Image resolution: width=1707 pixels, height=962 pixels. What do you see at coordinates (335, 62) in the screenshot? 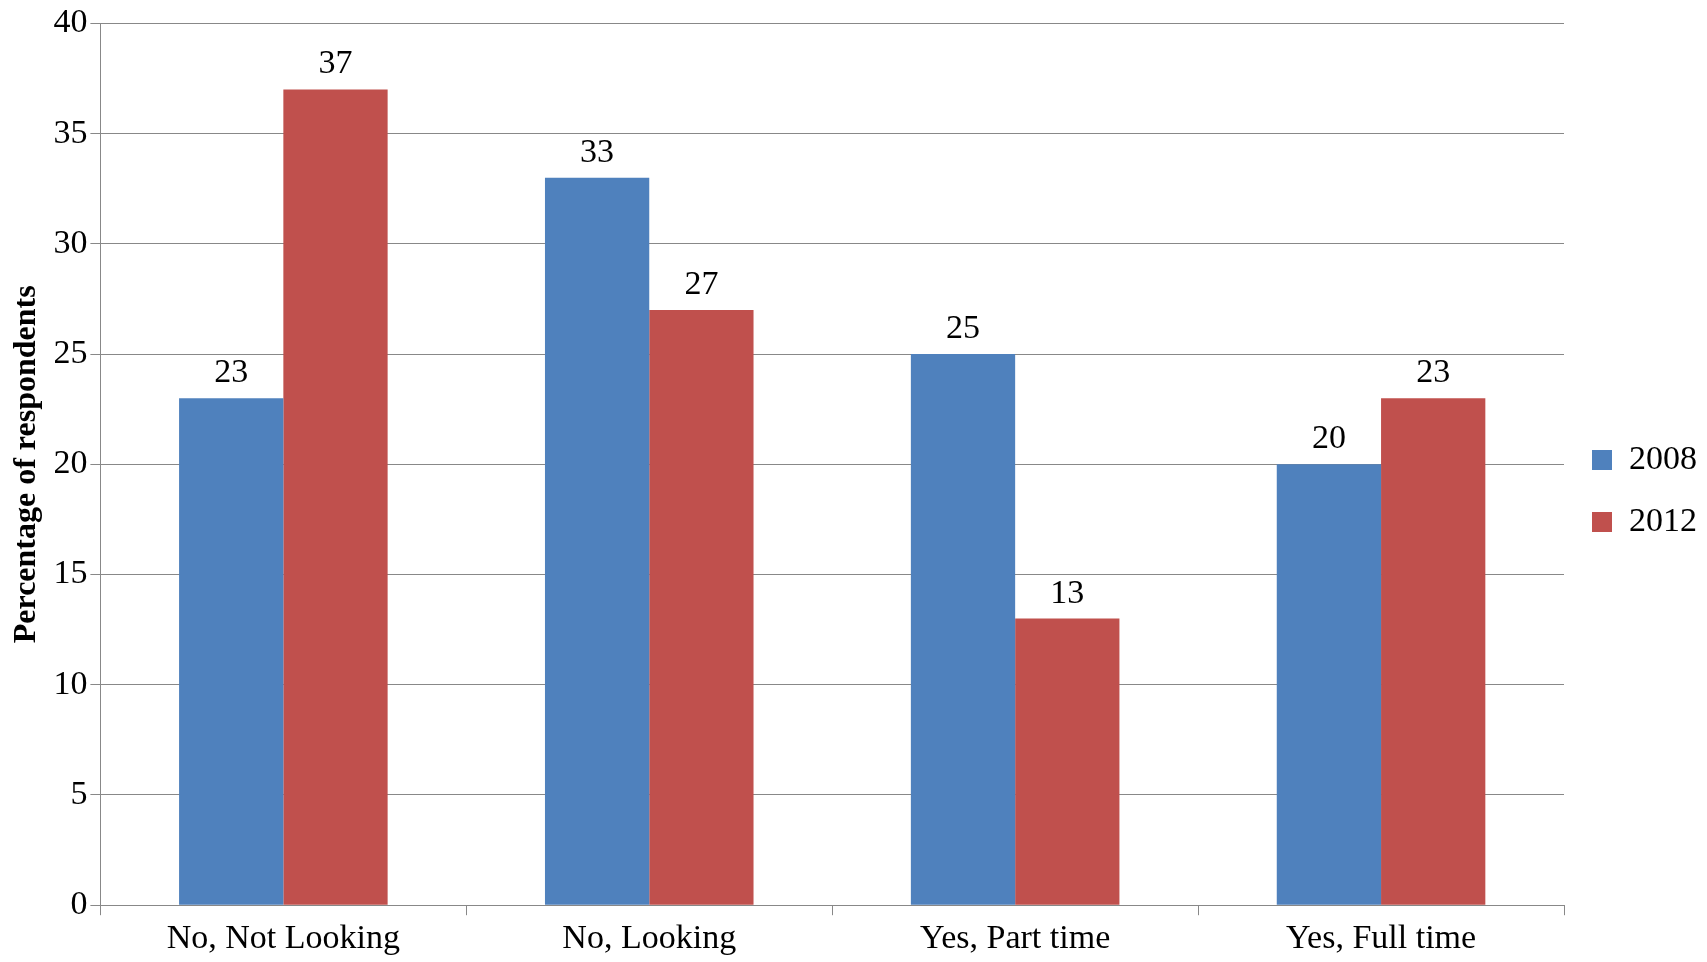
I see `data-label: 37` at bounding box center [335, 62].